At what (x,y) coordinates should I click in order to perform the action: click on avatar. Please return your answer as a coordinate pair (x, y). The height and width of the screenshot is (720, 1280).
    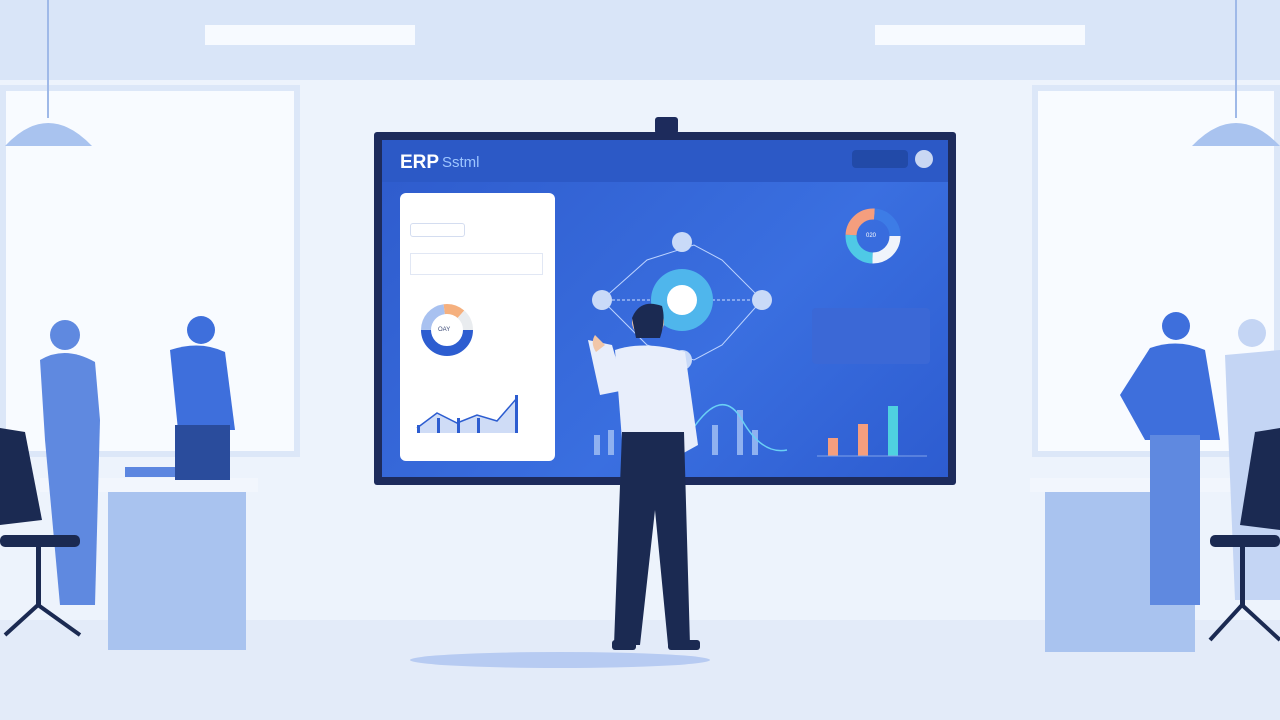
    Looking at the image, I should click on (924, 159).